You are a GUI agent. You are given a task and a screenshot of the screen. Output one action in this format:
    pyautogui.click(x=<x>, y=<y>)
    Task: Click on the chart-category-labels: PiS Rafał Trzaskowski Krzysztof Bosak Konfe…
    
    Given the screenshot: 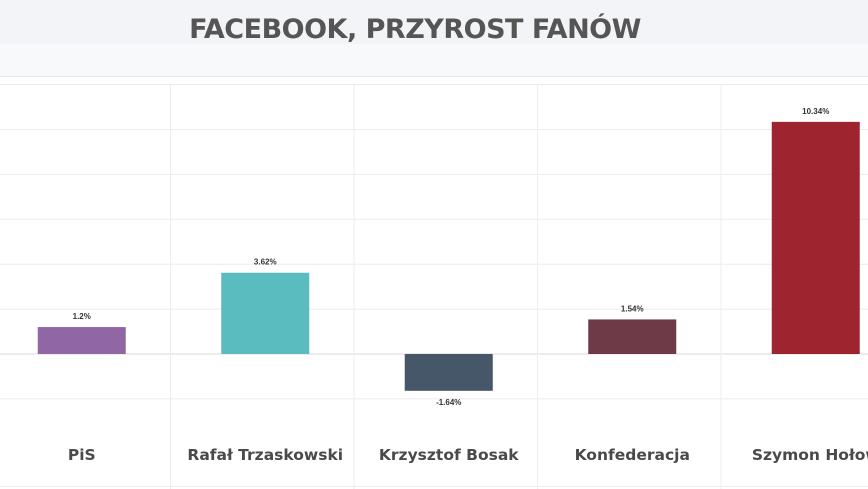 What is the action you would take?
    pyautogui.click(x=468, y=455)
    